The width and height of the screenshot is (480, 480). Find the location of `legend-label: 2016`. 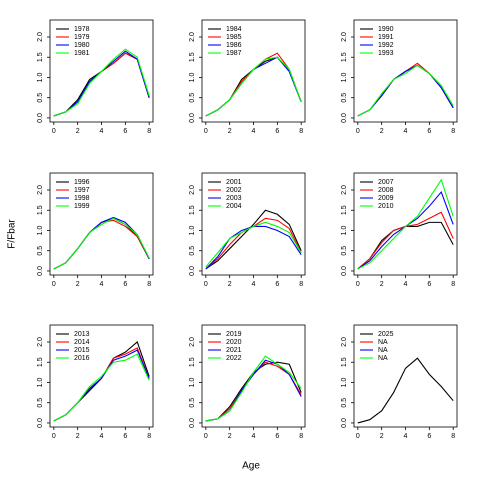

legend-label: 2016 is located at coordinates (82, 358).